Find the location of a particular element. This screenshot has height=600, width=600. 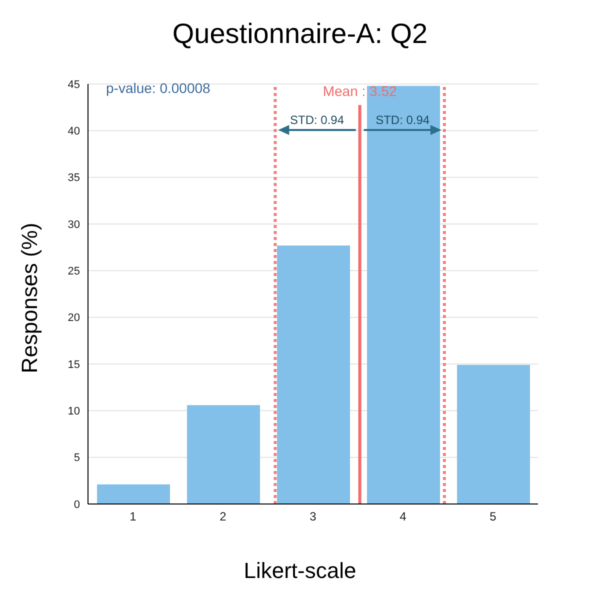

y-tick-label: 25 is located at coordinates (74, 272).